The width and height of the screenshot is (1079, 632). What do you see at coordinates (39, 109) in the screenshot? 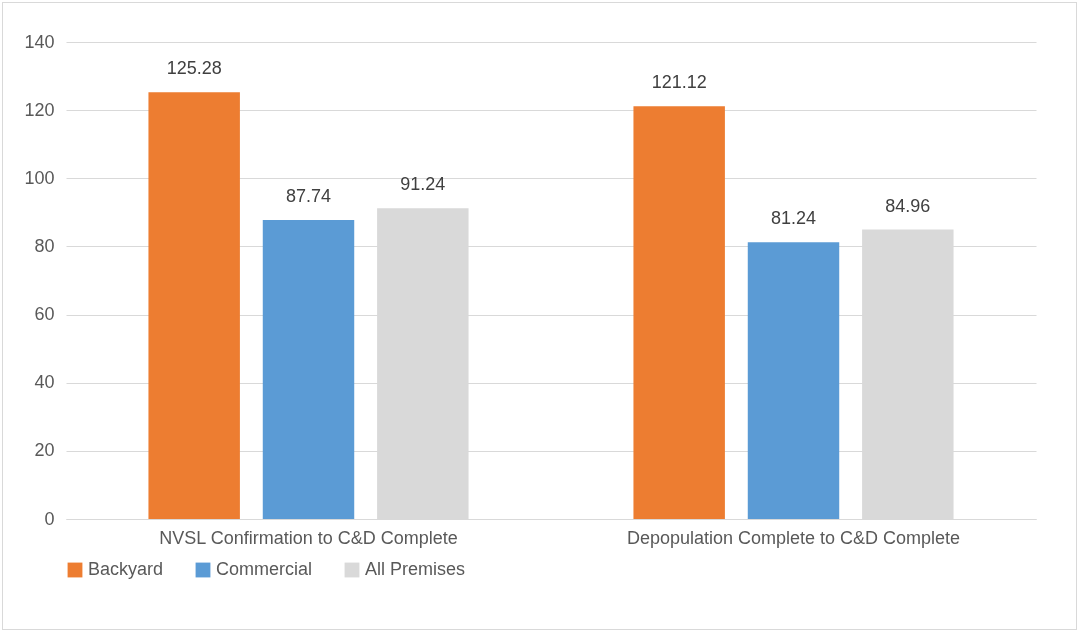
I see `y-tick-label: 120` at bounding box center [39, 109].